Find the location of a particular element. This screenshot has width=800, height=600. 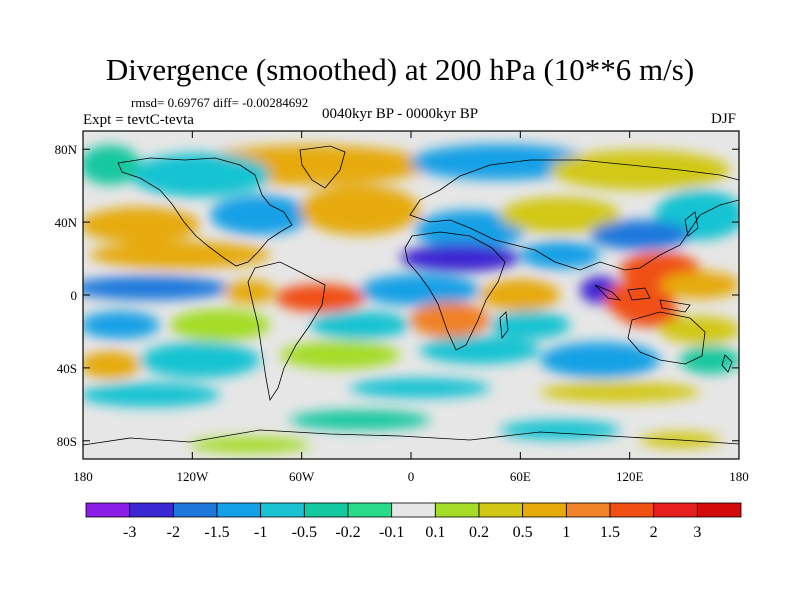

period-label: 0040kyr BP - 0000kyr BP is located at coordinates (400, 114).